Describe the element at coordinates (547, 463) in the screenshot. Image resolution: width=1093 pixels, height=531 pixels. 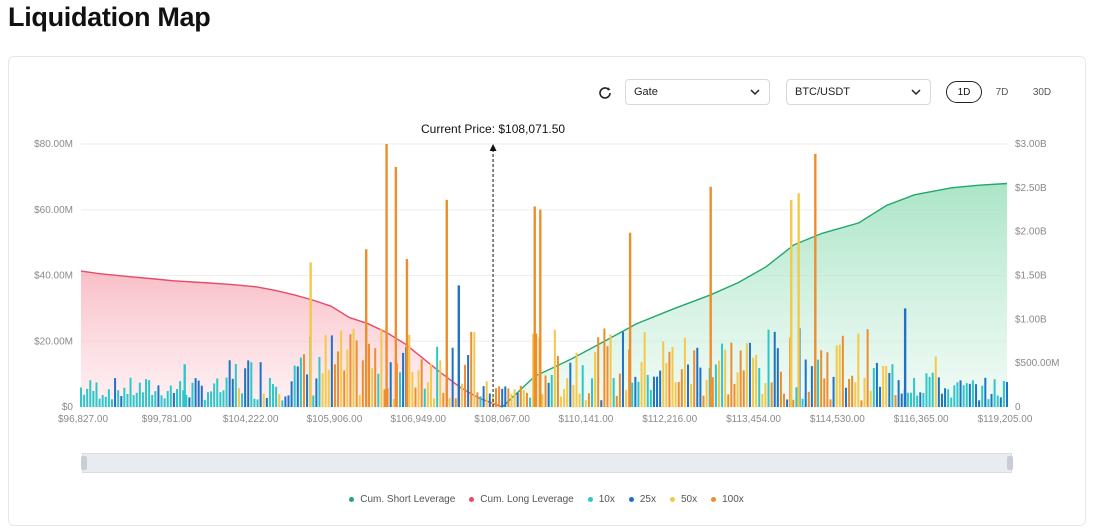
I see `zoom-slider` at that location.